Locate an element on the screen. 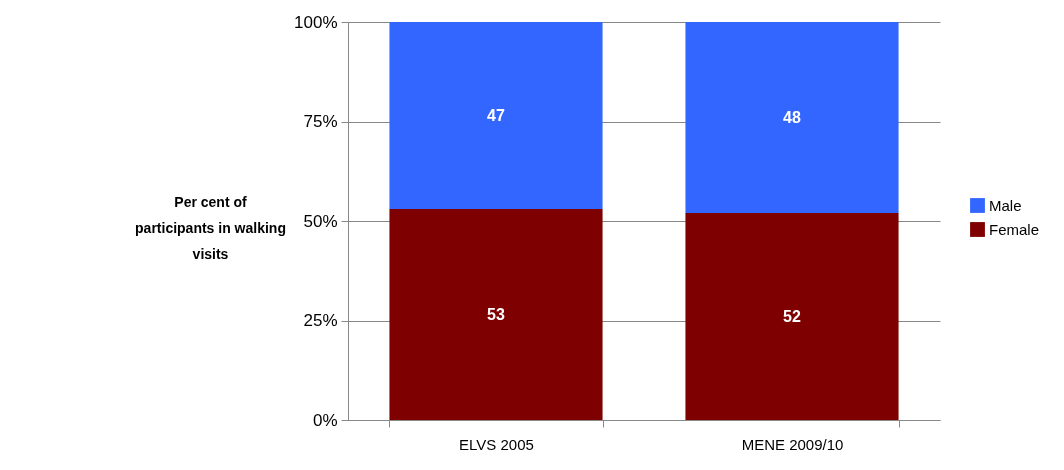 This screenshot has width=1064, height=470. y-tick-label: 0% is located at coordinates (325, 420).